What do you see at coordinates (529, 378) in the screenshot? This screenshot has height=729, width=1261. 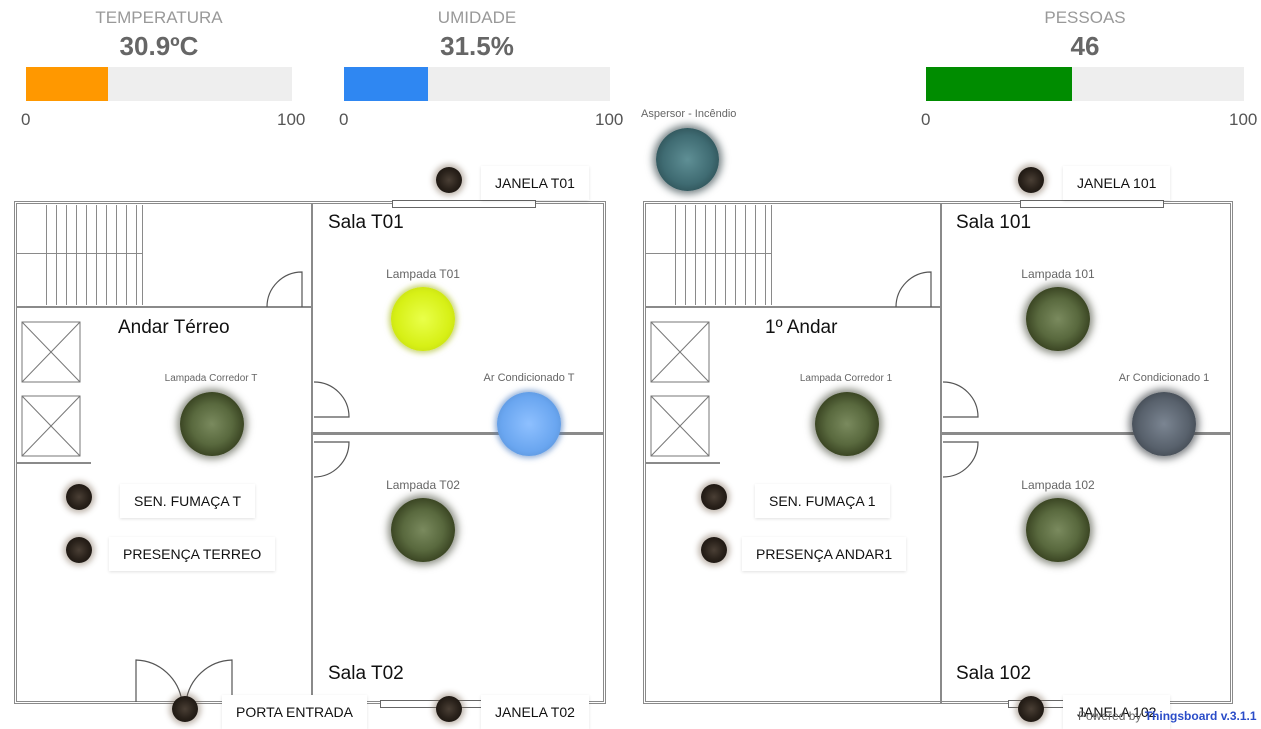 I see `ac-label: Ar Condicionado T` at bounding box center [529, 378].